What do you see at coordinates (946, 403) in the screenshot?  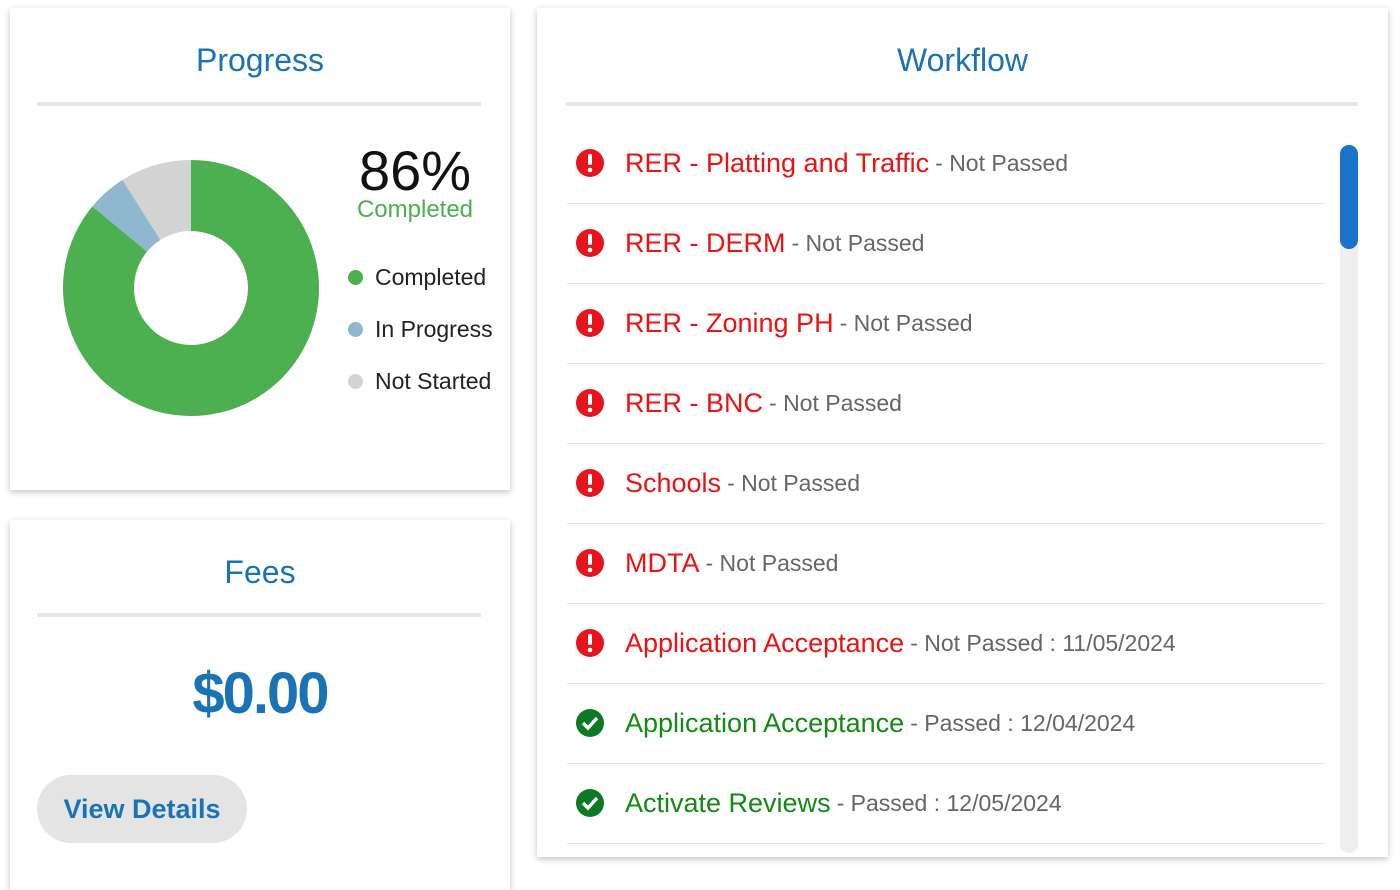 I see `workflow-item: RER - BNC - Not Passed` at bounding box center [946, 403].